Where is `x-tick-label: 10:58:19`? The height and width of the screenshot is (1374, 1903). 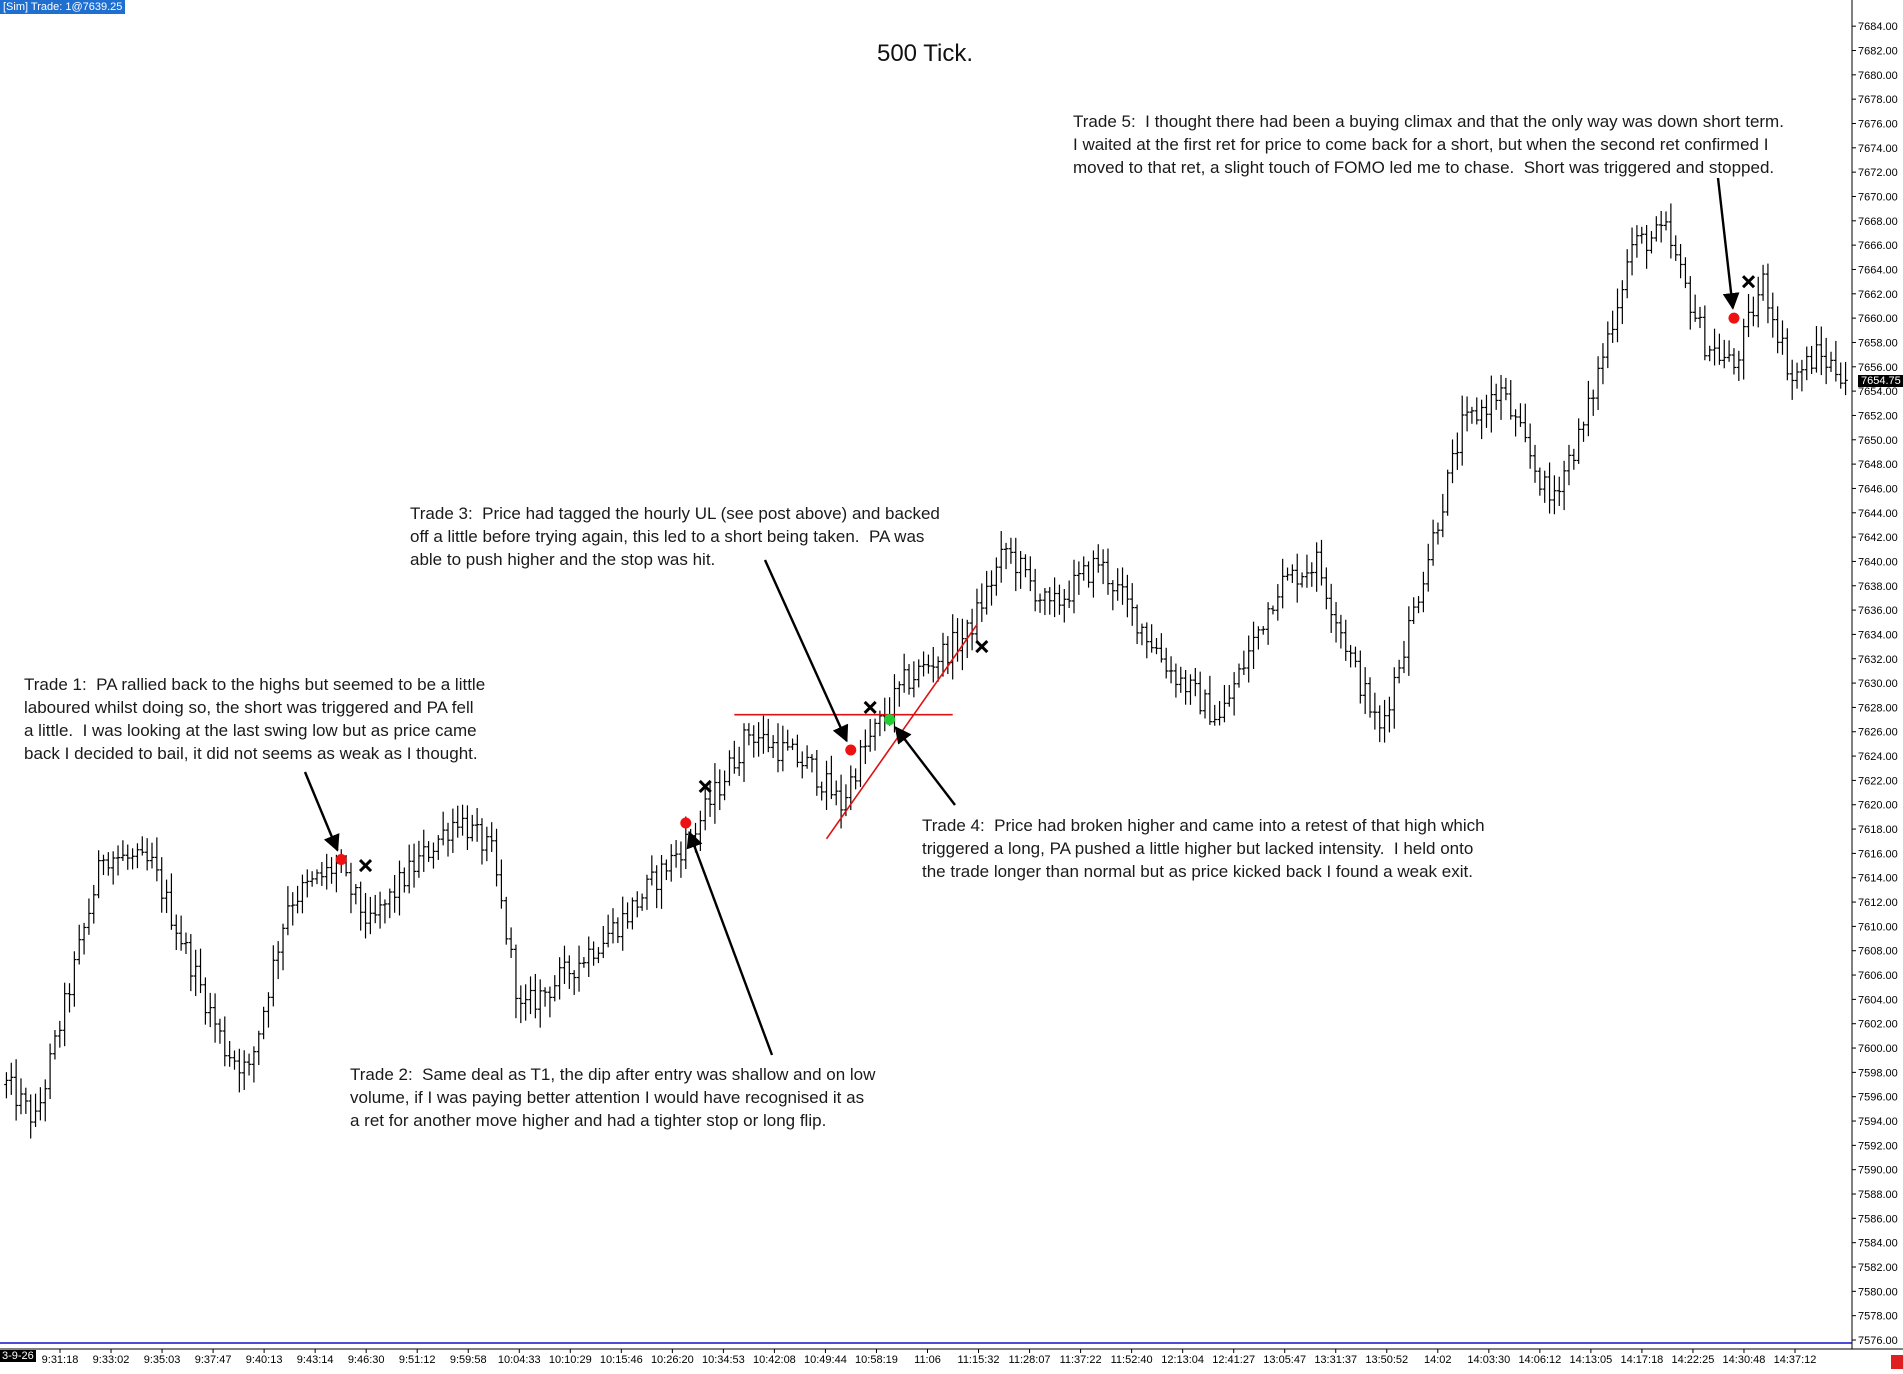 x-tick-label: 10:58:19 is located at coordinates (876, 1360).